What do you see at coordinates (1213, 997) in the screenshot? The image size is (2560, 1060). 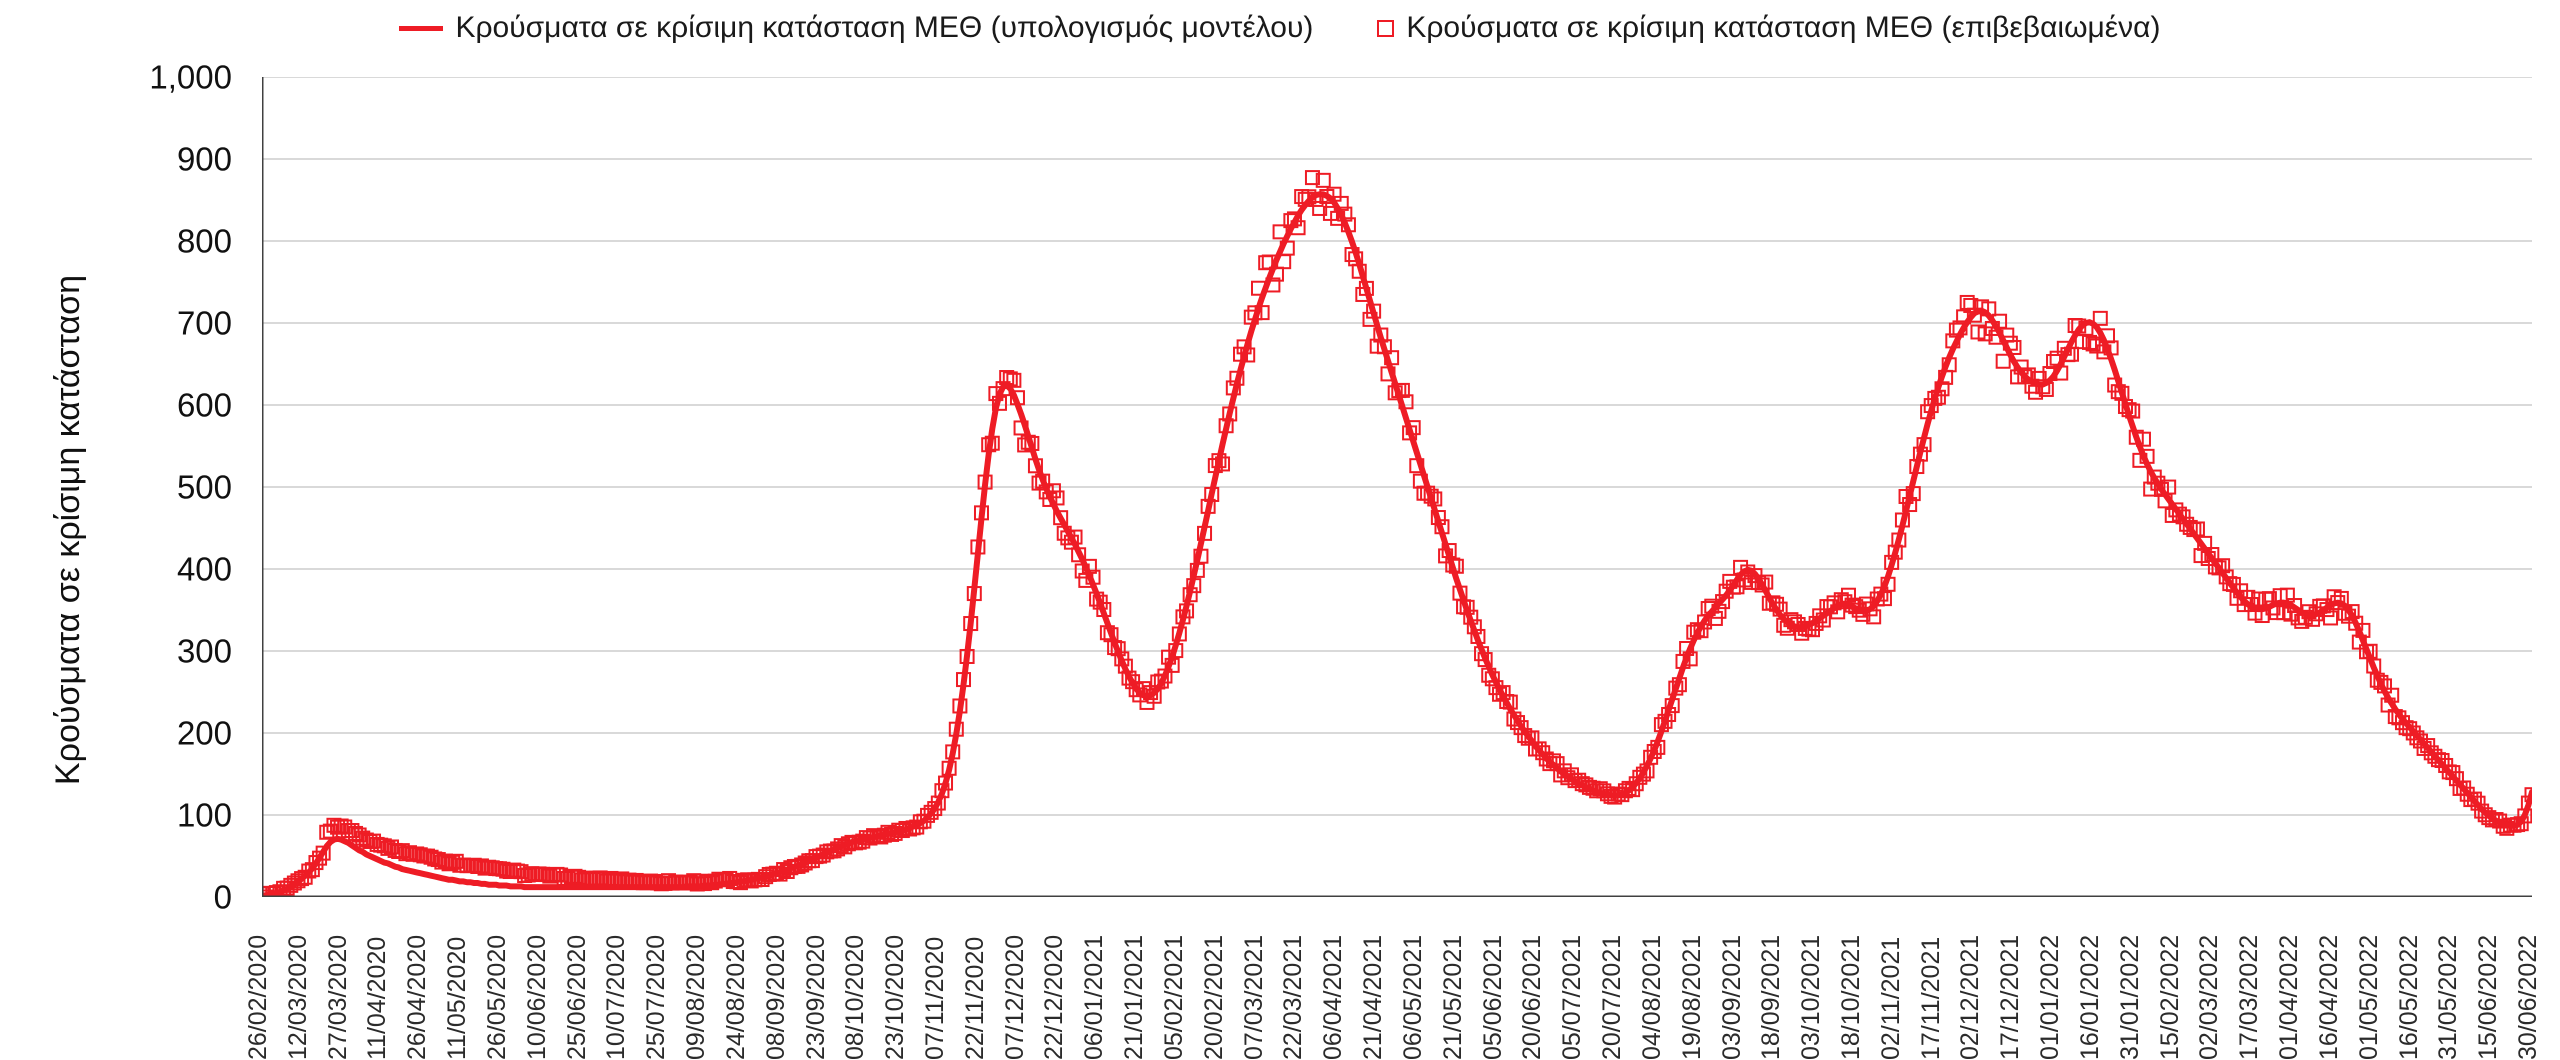 I see `x-tick-label: 20/02/2021` at bounding box center [1213, 997].